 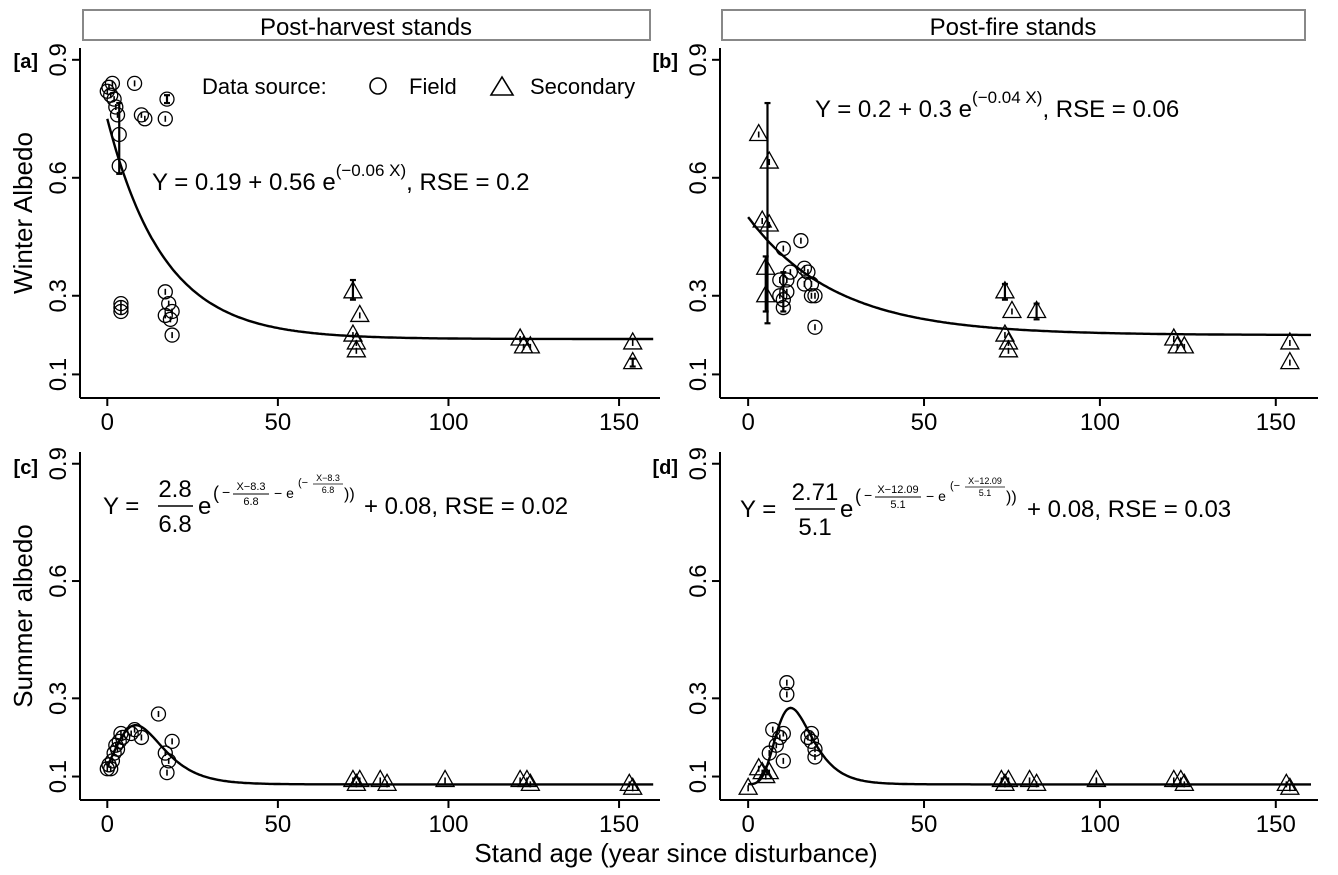 I want to click on strip-left-box, so click(x=366, y=25).